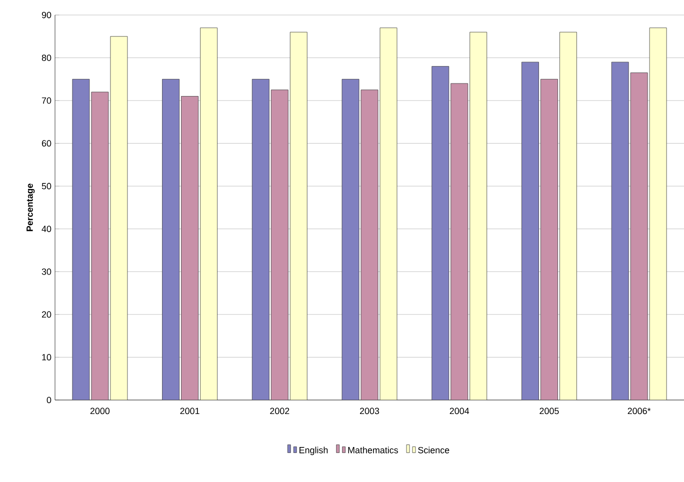  Describe the element at coordinates (47, 100) in the screenshot. I see `y-tick-label: 70` at that location.